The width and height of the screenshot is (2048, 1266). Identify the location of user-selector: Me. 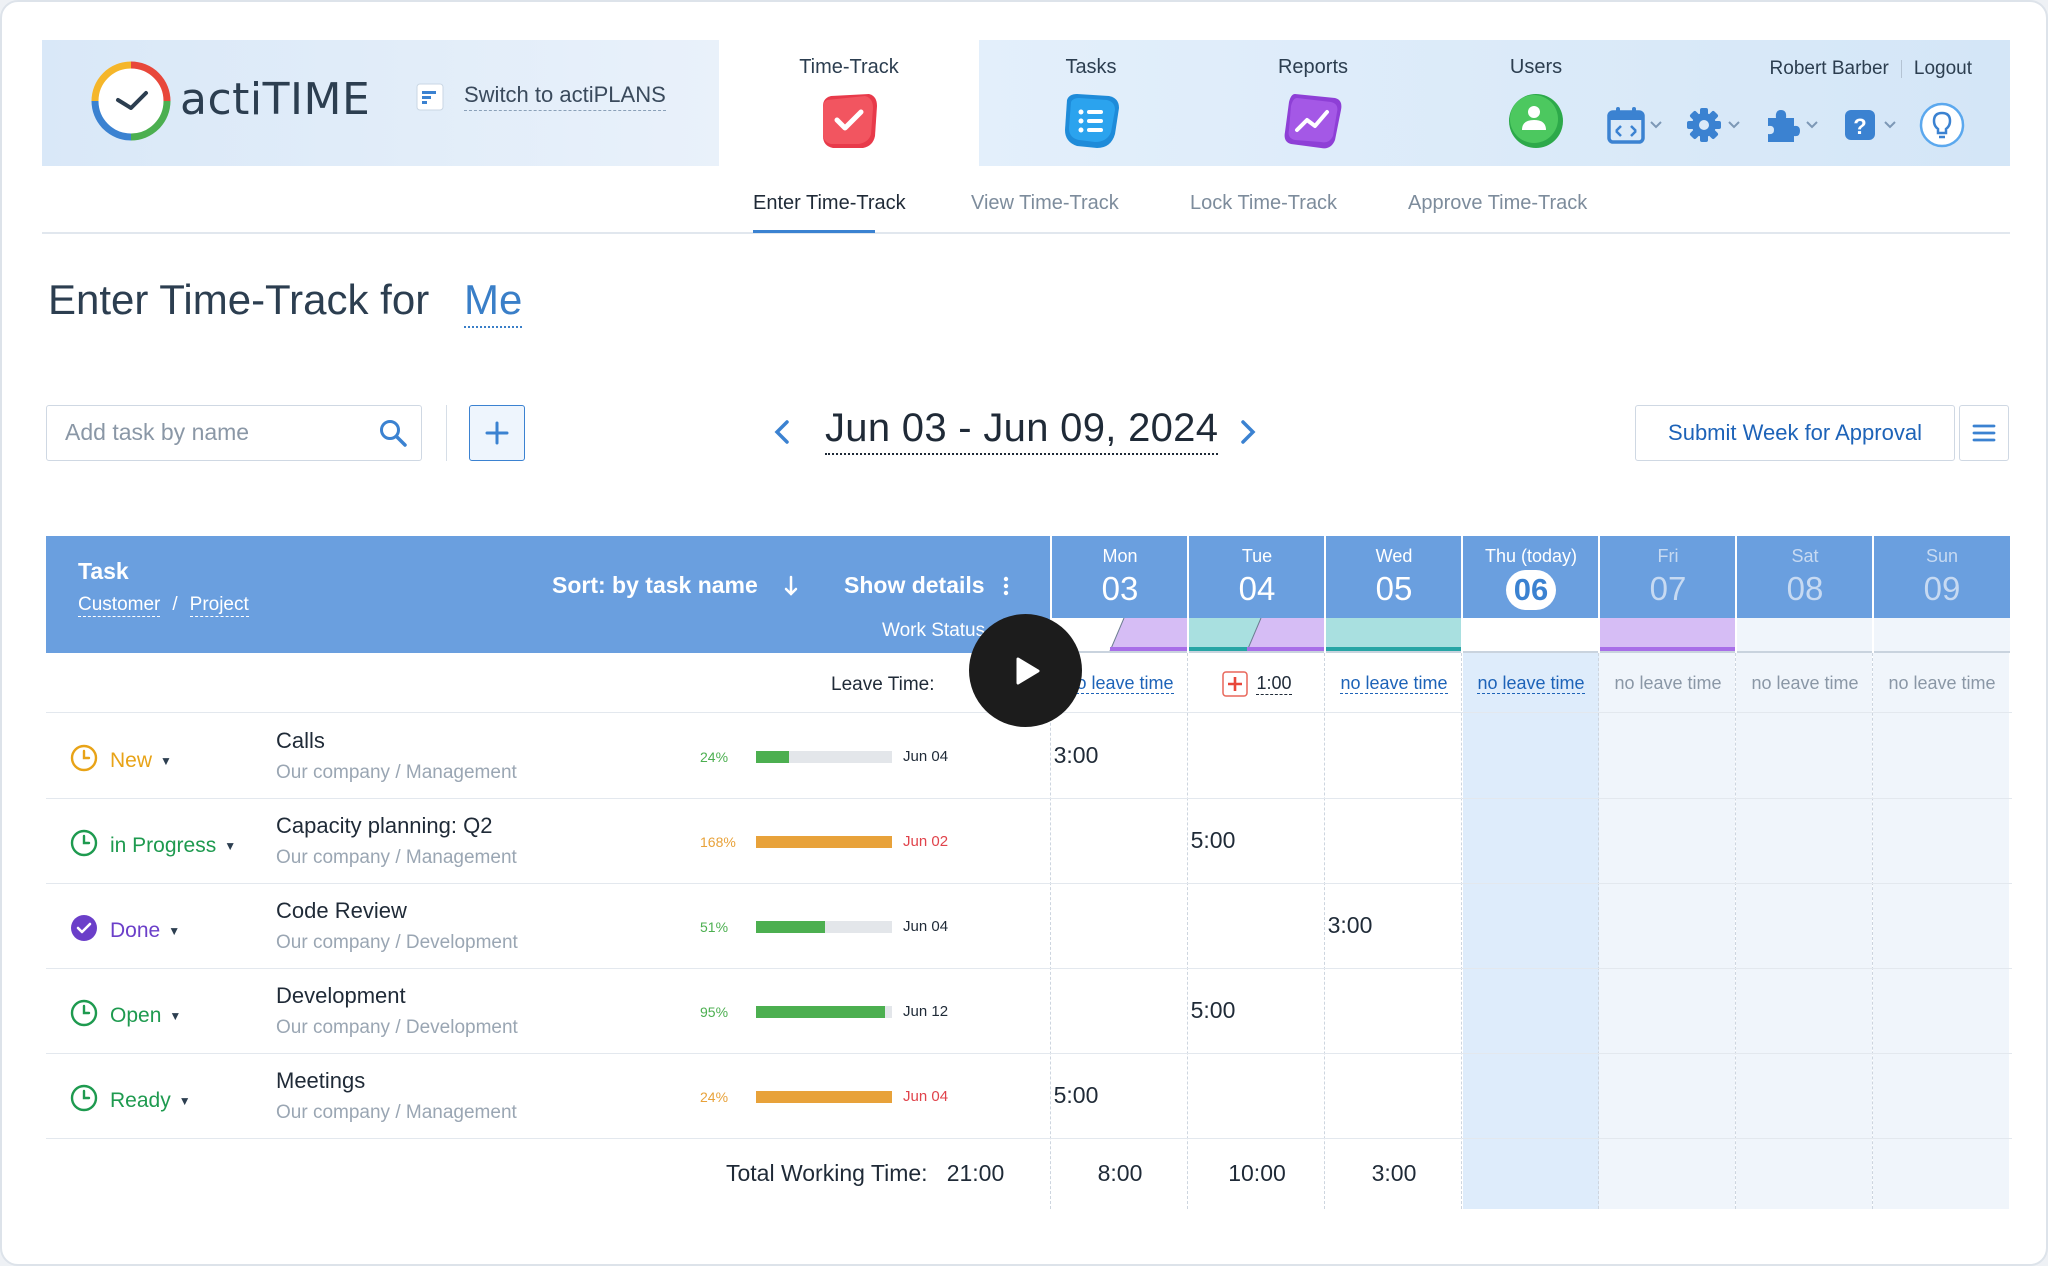
(493, 302).